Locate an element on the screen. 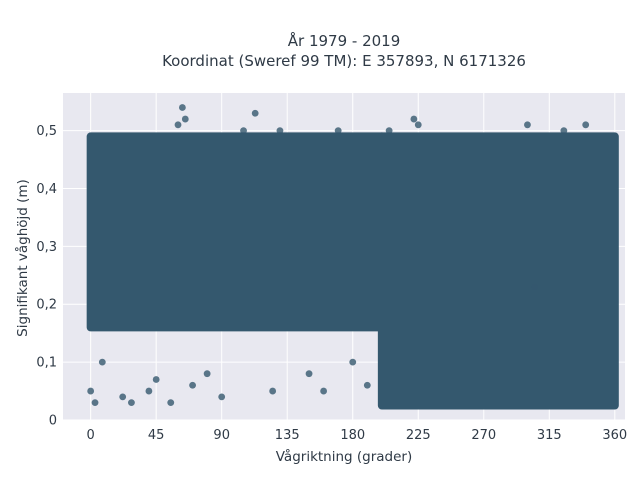 The image size is (640, 480). x-axis-ticks: 0 45 90 135 180 225 270 315 360 is located at coordinates (357, 435).